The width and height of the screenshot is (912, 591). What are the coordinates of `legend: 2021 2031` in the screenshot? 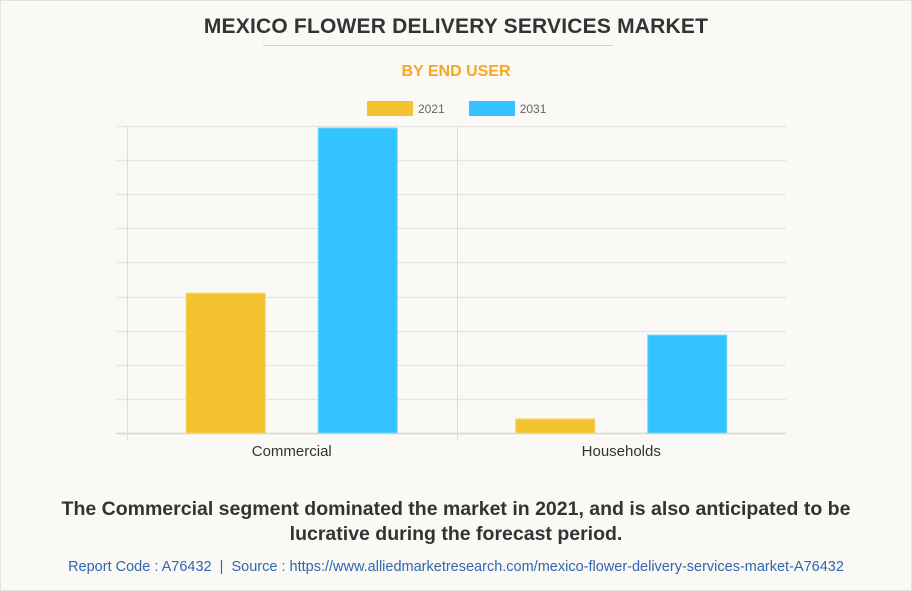 It's located at (459, 108).